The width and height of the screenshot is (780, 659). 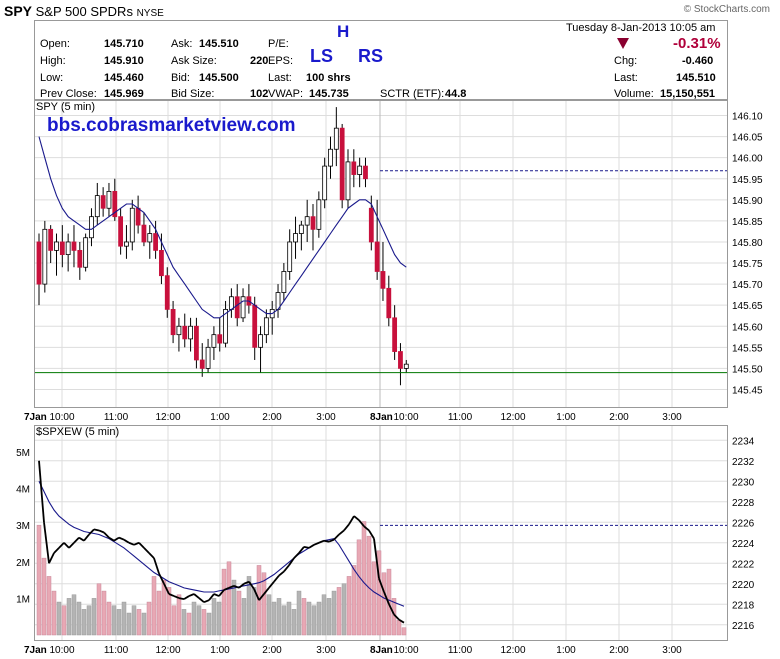 I want to click on y-tick-label: 145.45, so click(x=747, y=390).